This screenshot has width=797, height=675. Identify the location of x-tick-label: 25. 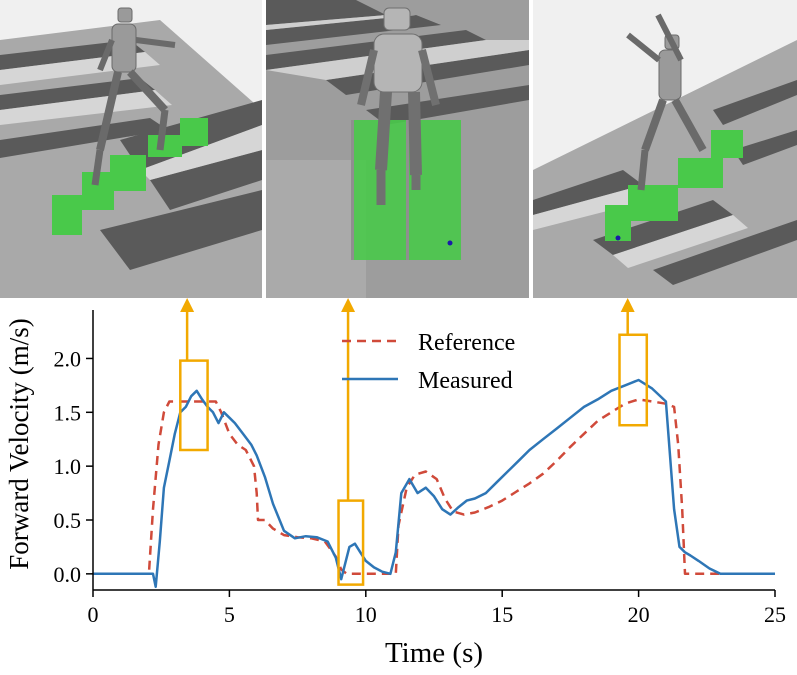
(775, 614).